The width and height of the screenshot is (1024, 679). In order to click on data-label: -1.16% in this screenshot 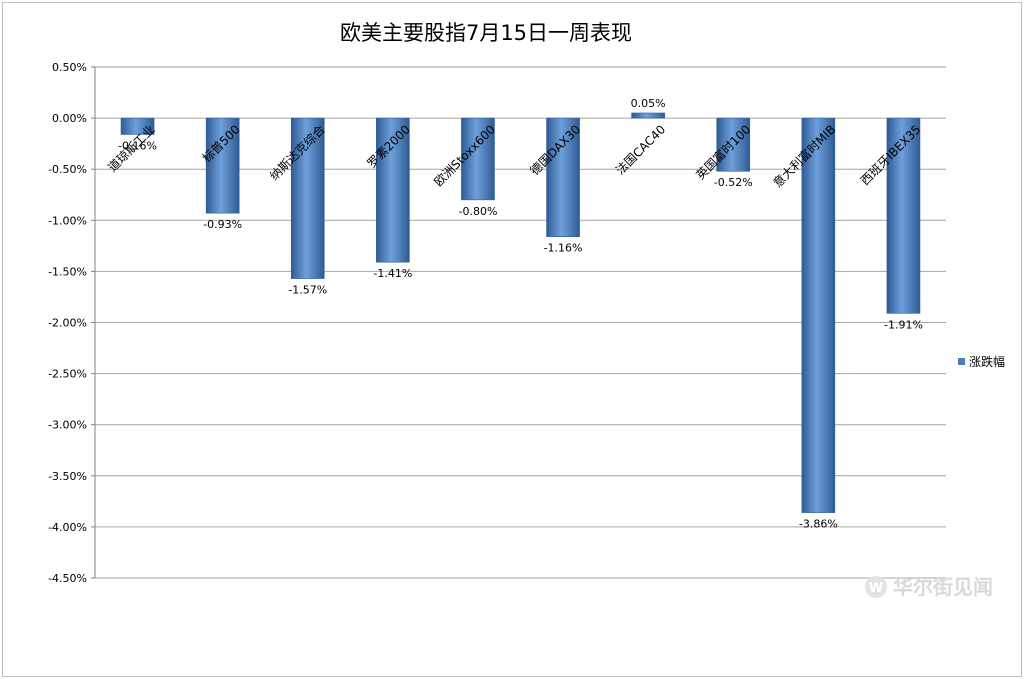, I will do `click(563, 248)`.